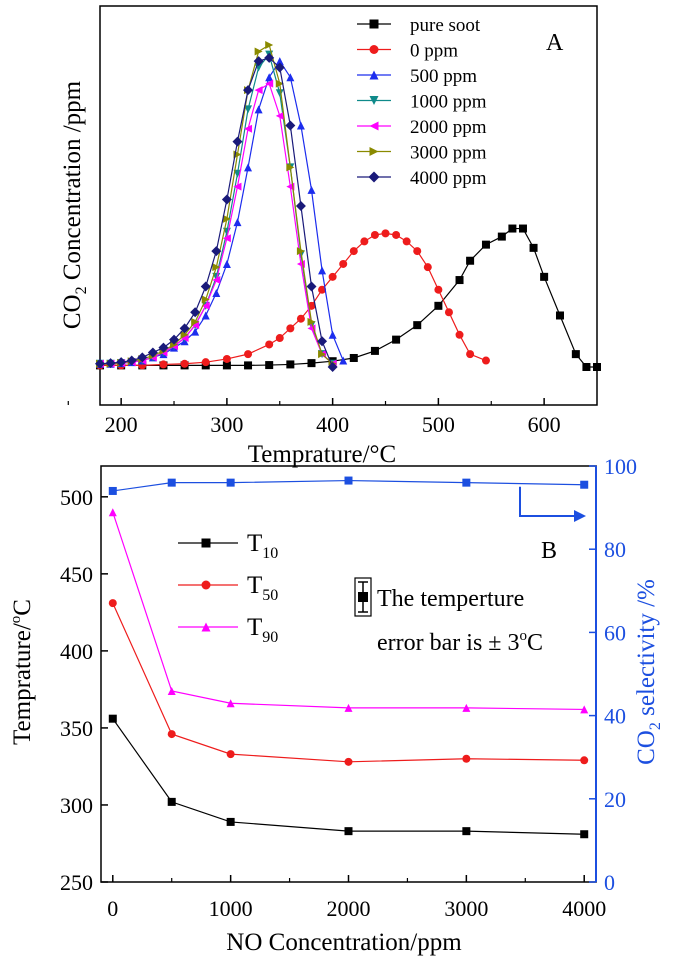 This screenshot has height=958, width=675. What do you see at coordinates (655, 726) in the screenshot?
I see `panel-b-right-y-label-sub: 2` at bounding box center [655, 726].